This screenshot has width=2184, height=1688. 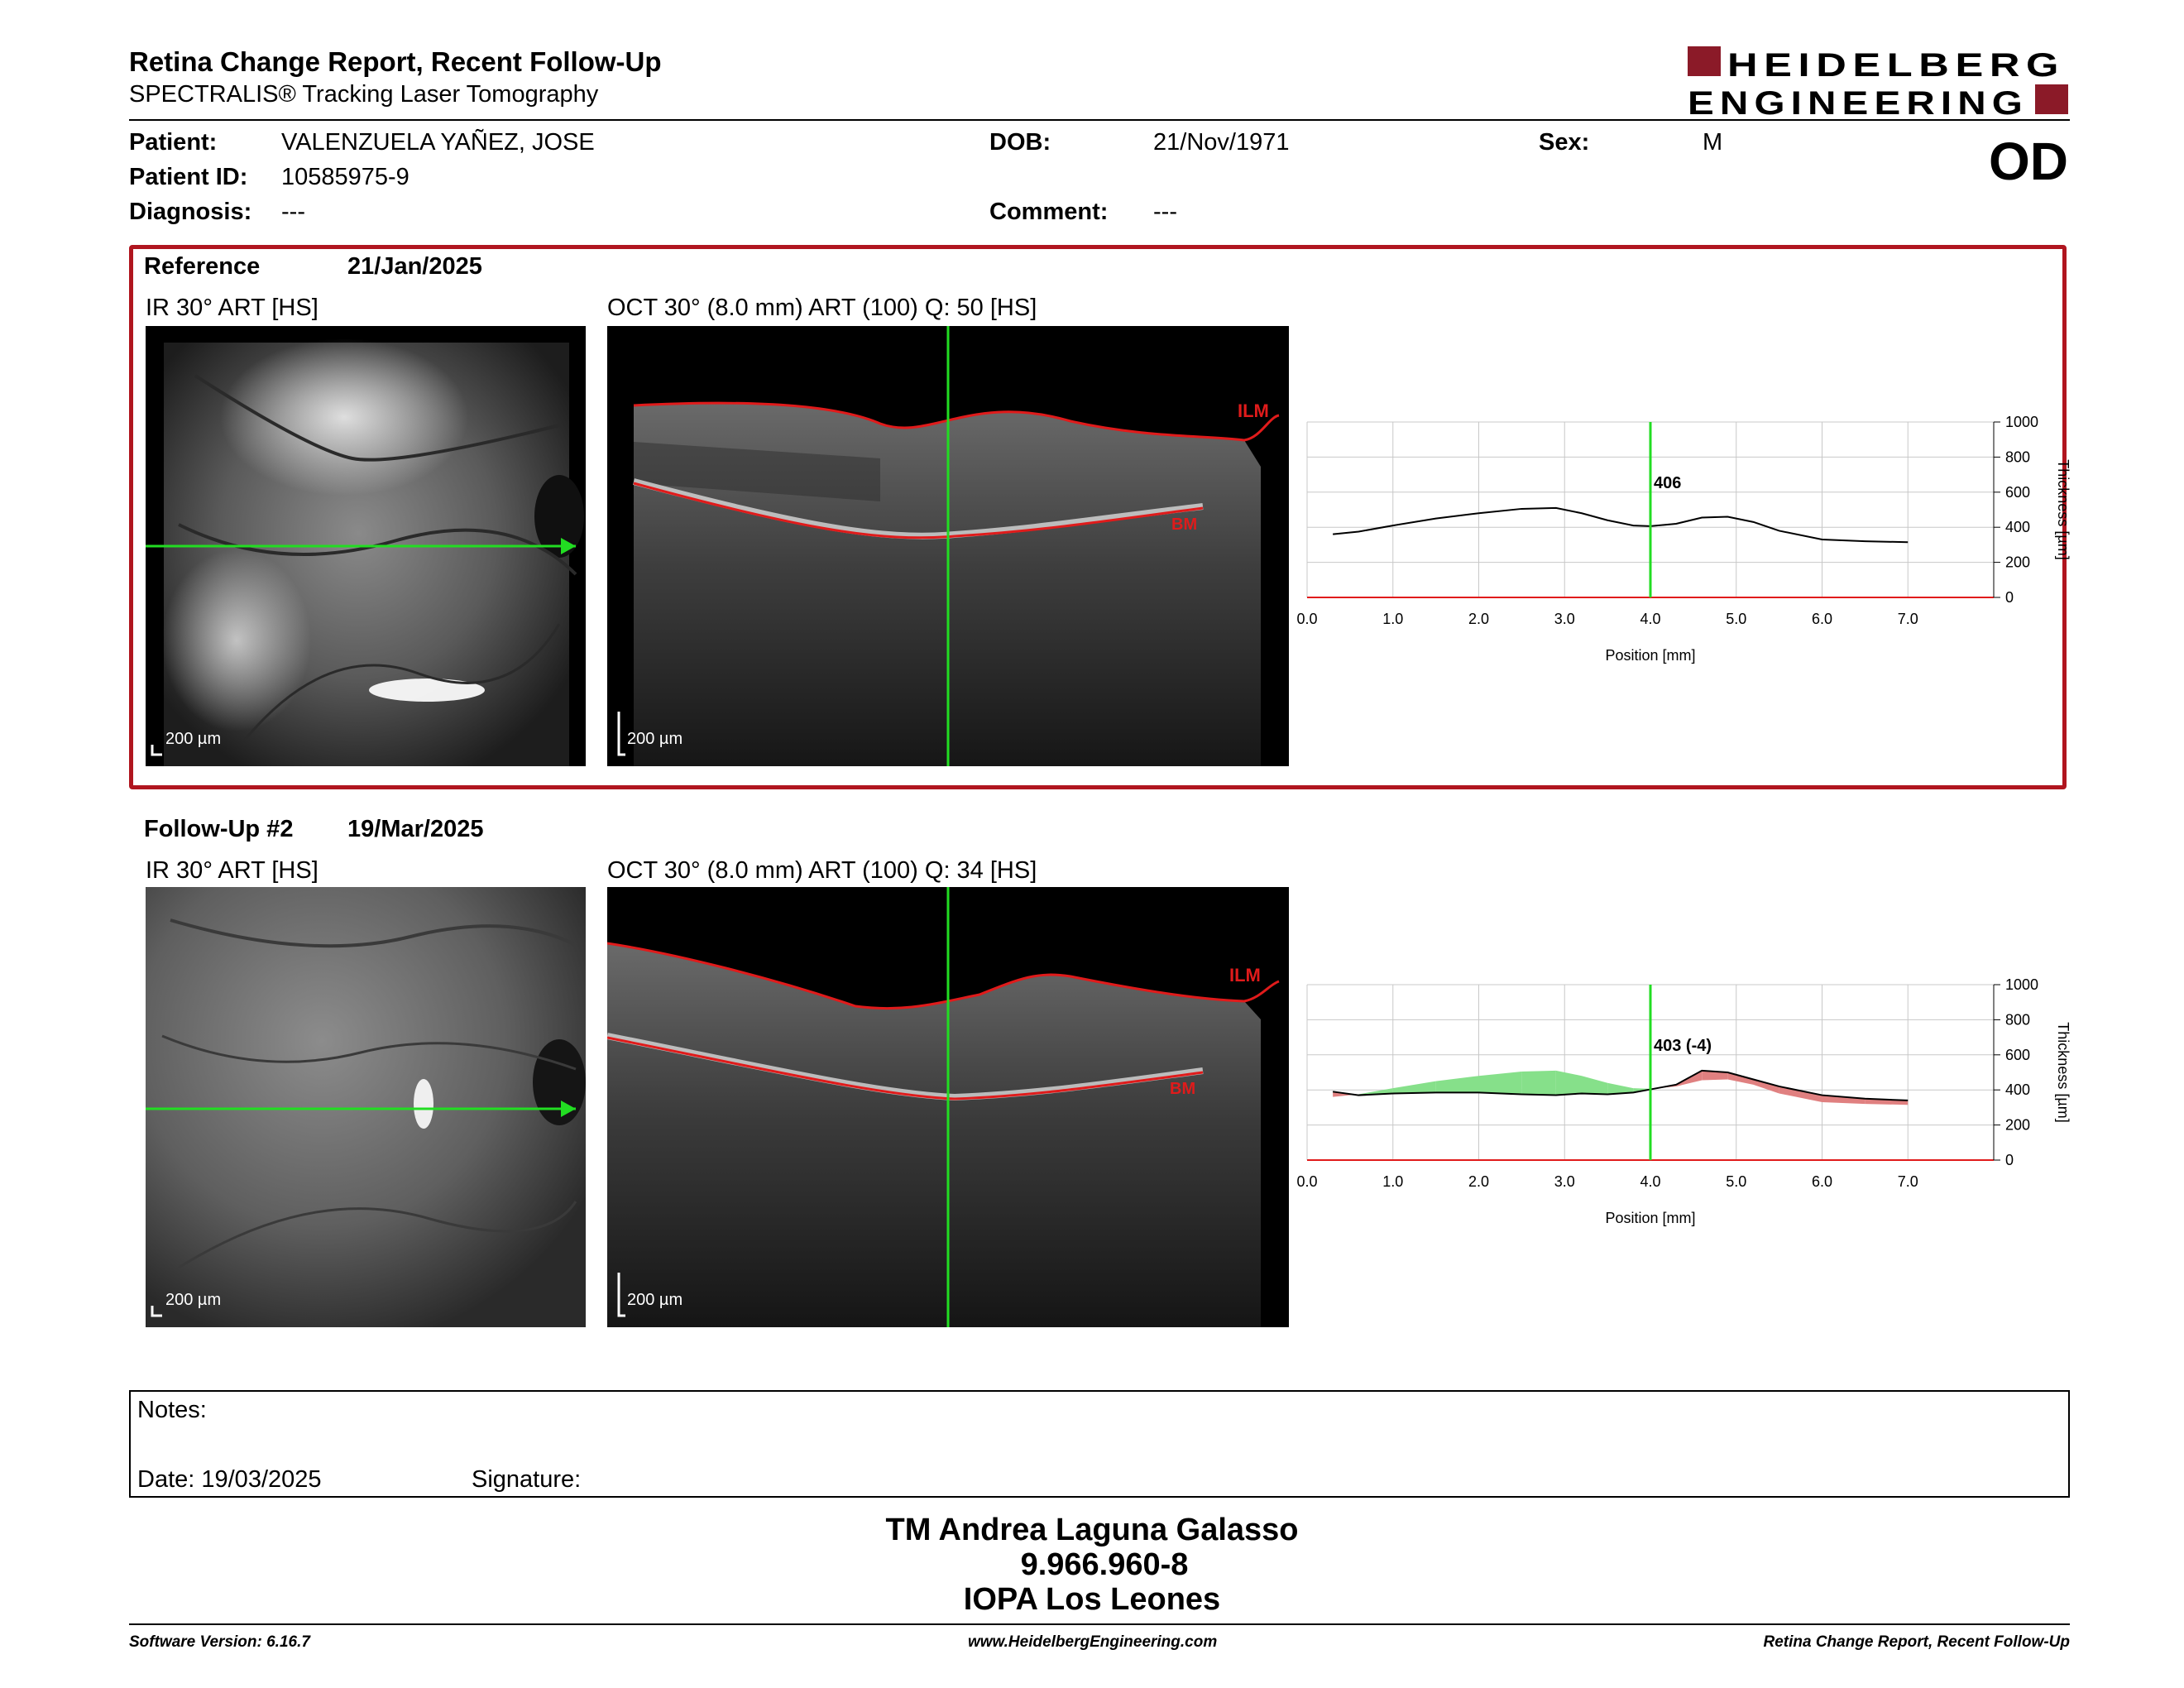 I want to click on reference-date: 21/Jan/2025, so click(x=414, y=266).